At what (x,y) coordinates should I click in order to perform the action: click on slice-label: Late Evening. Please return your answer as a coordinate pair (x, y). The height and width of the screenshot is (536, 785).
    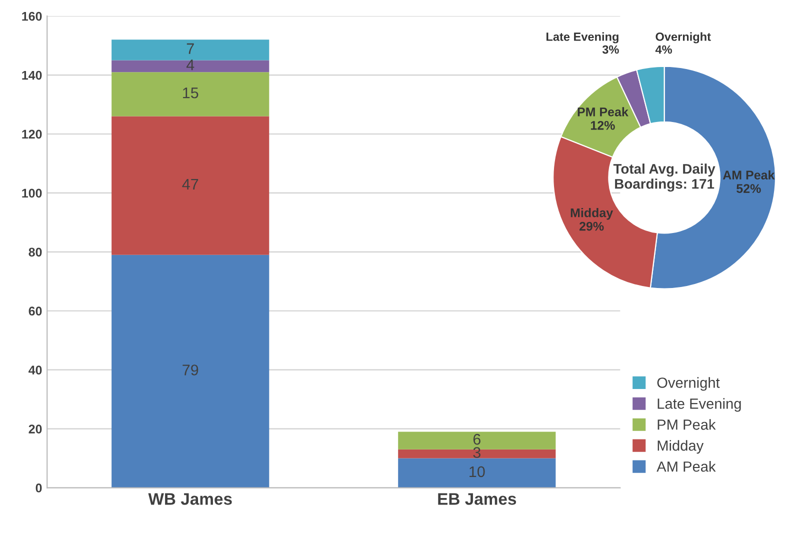
    Looking at the image, I should click on (582, 38).